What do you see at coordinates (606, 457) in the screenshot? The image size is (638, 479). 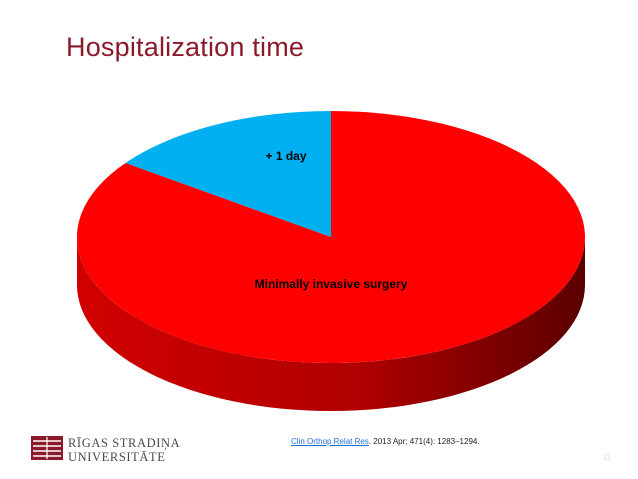 I see `page-number: 11` at bounding box center [606, 457].